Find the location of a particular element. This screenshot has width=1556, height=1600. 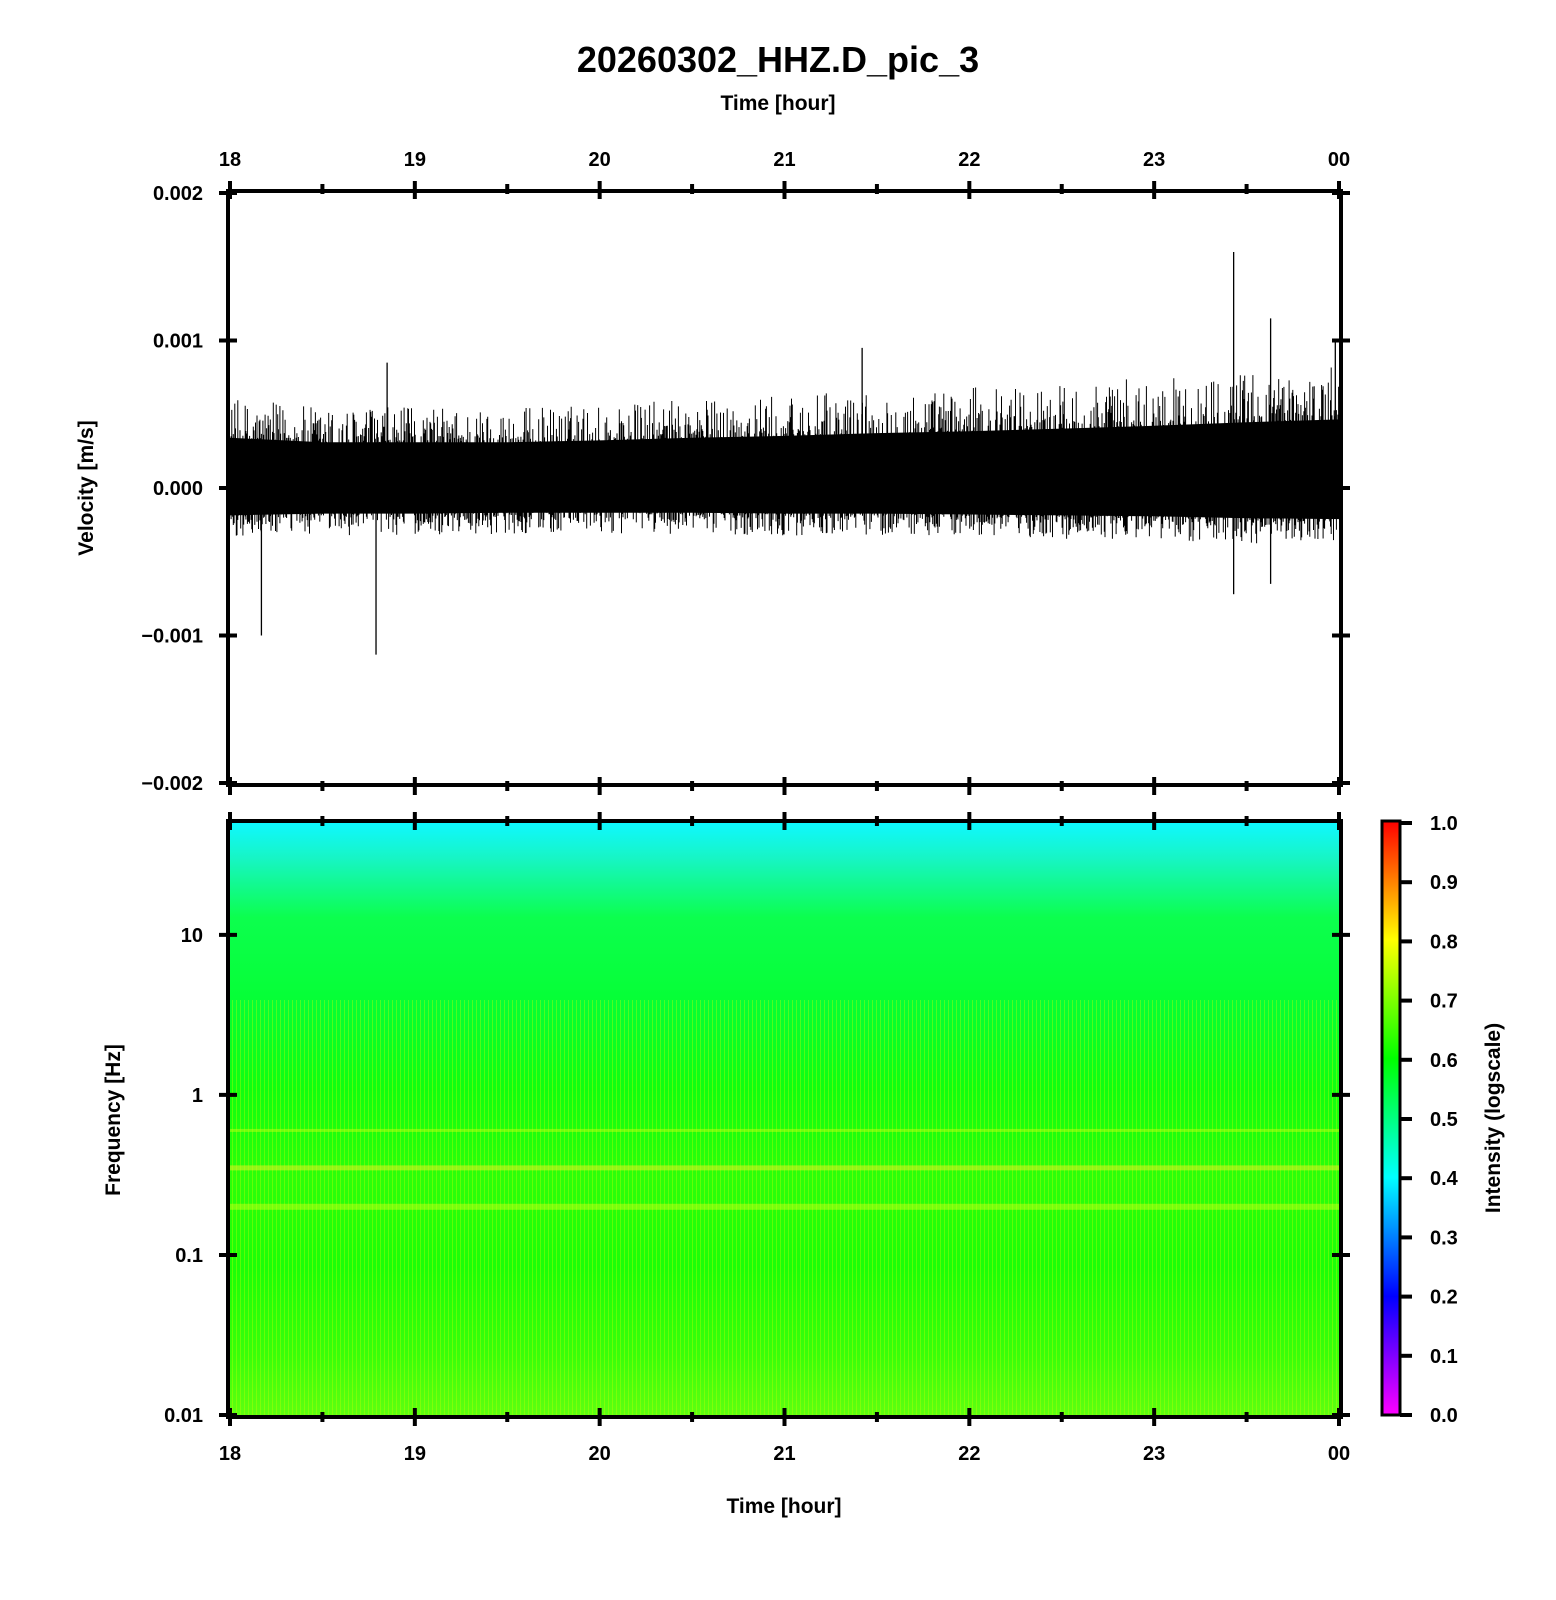

bottom-x-tick-label: 22 is located at coordinates (969, 1454).